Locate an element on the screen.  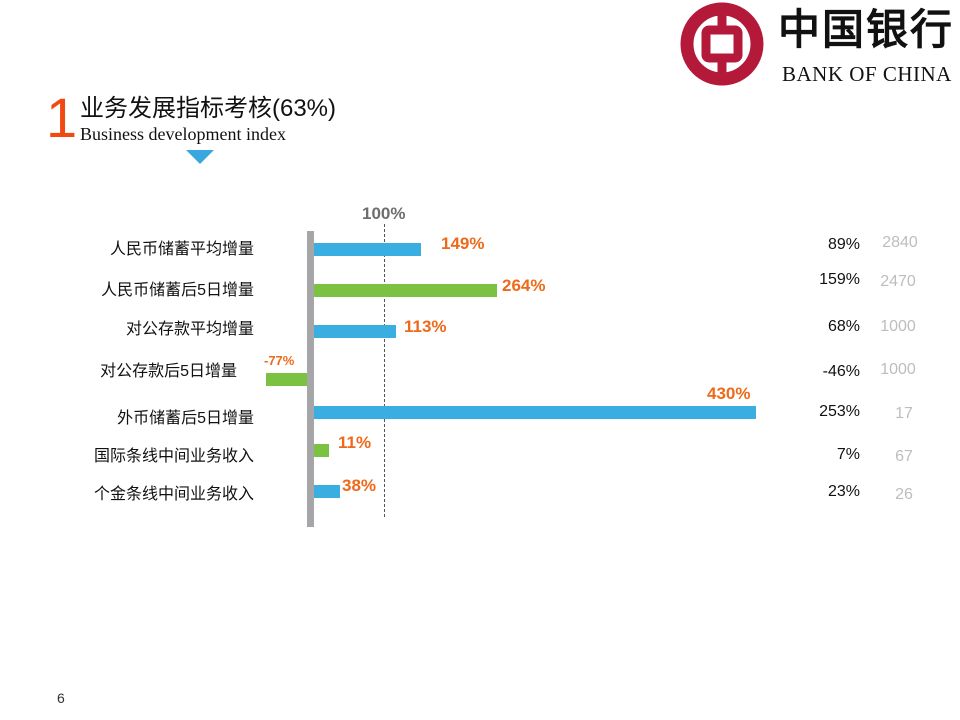
target-value: 2470 is located at coordinates (898, 281).